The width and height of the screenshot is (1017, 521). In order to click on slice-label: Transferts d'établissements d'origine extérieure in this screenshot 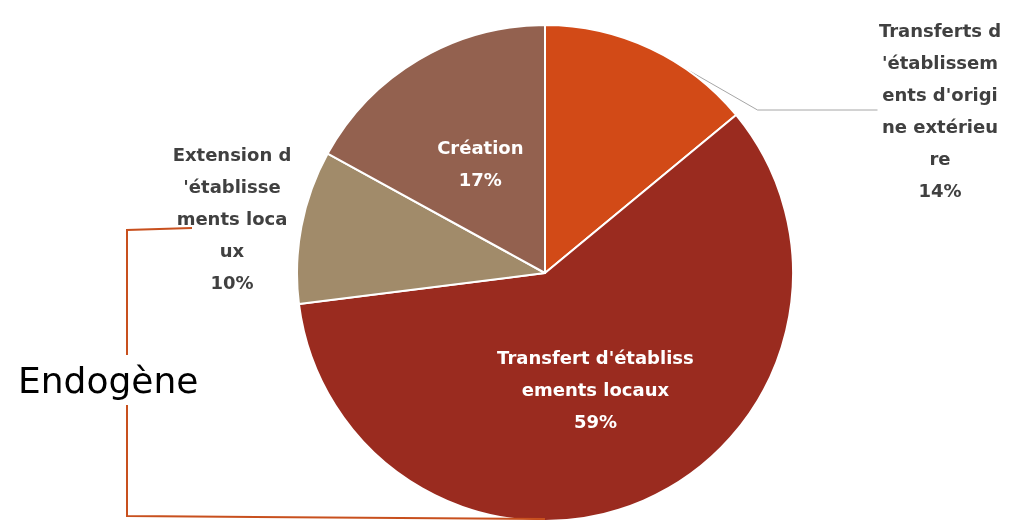, I will do `click(940, 94)`.